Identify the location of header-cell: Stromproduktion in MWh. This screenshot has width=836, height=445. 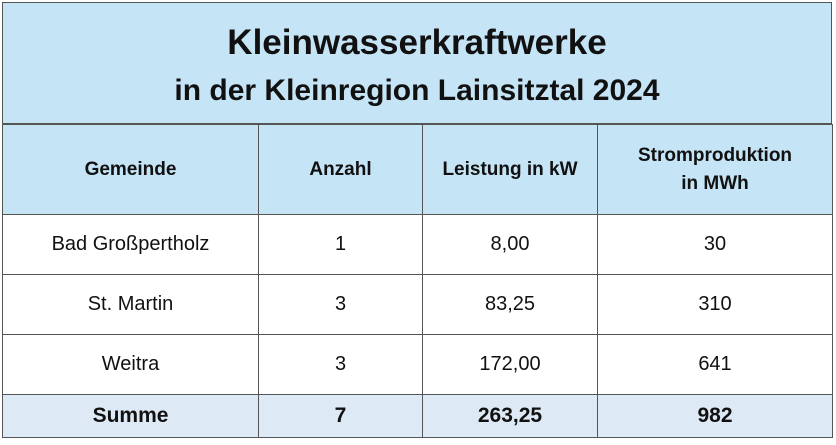
(715, 169).